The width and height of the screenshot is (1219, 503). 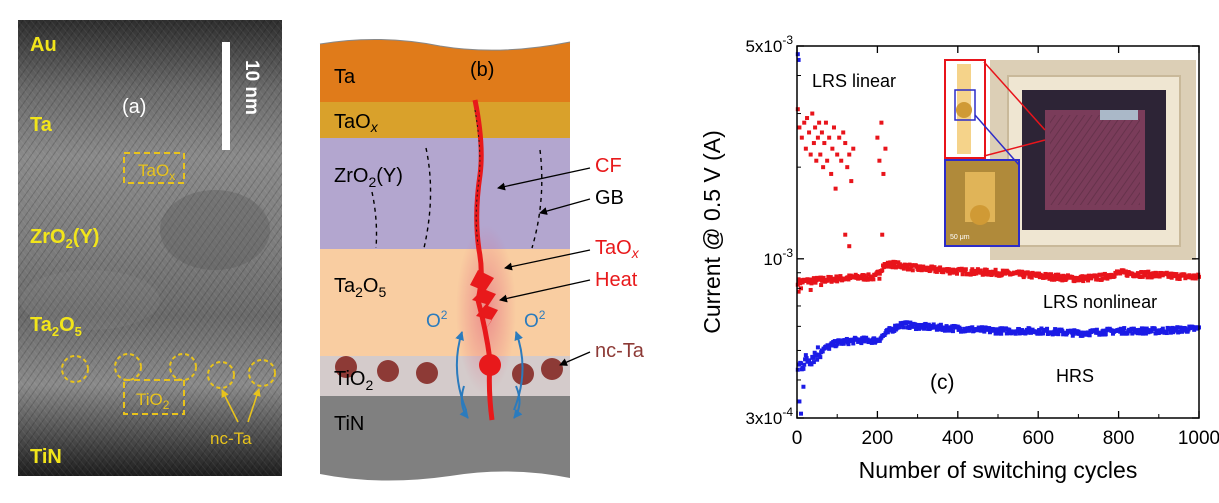 I want to click on nc-ta-particle, so click(x=552, y=369).